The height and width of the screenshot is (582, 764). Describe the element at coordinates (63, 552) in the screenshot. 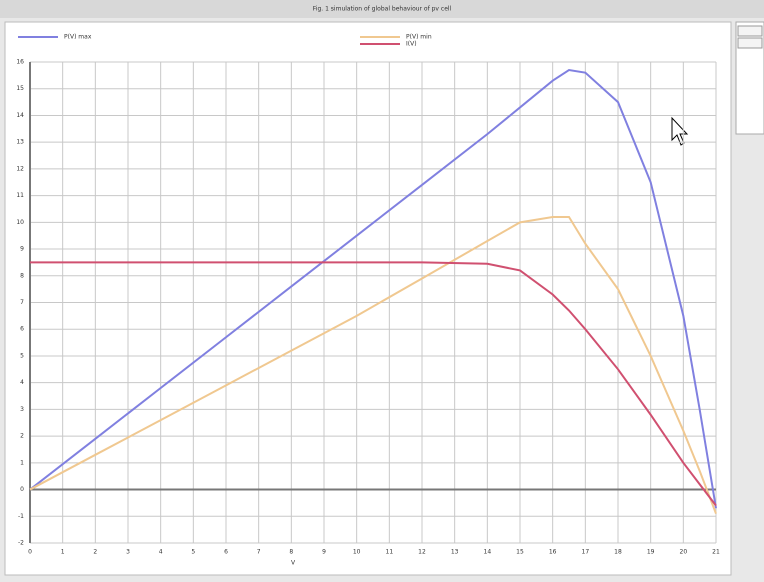

I see `x-tick-label: 1` at that location.